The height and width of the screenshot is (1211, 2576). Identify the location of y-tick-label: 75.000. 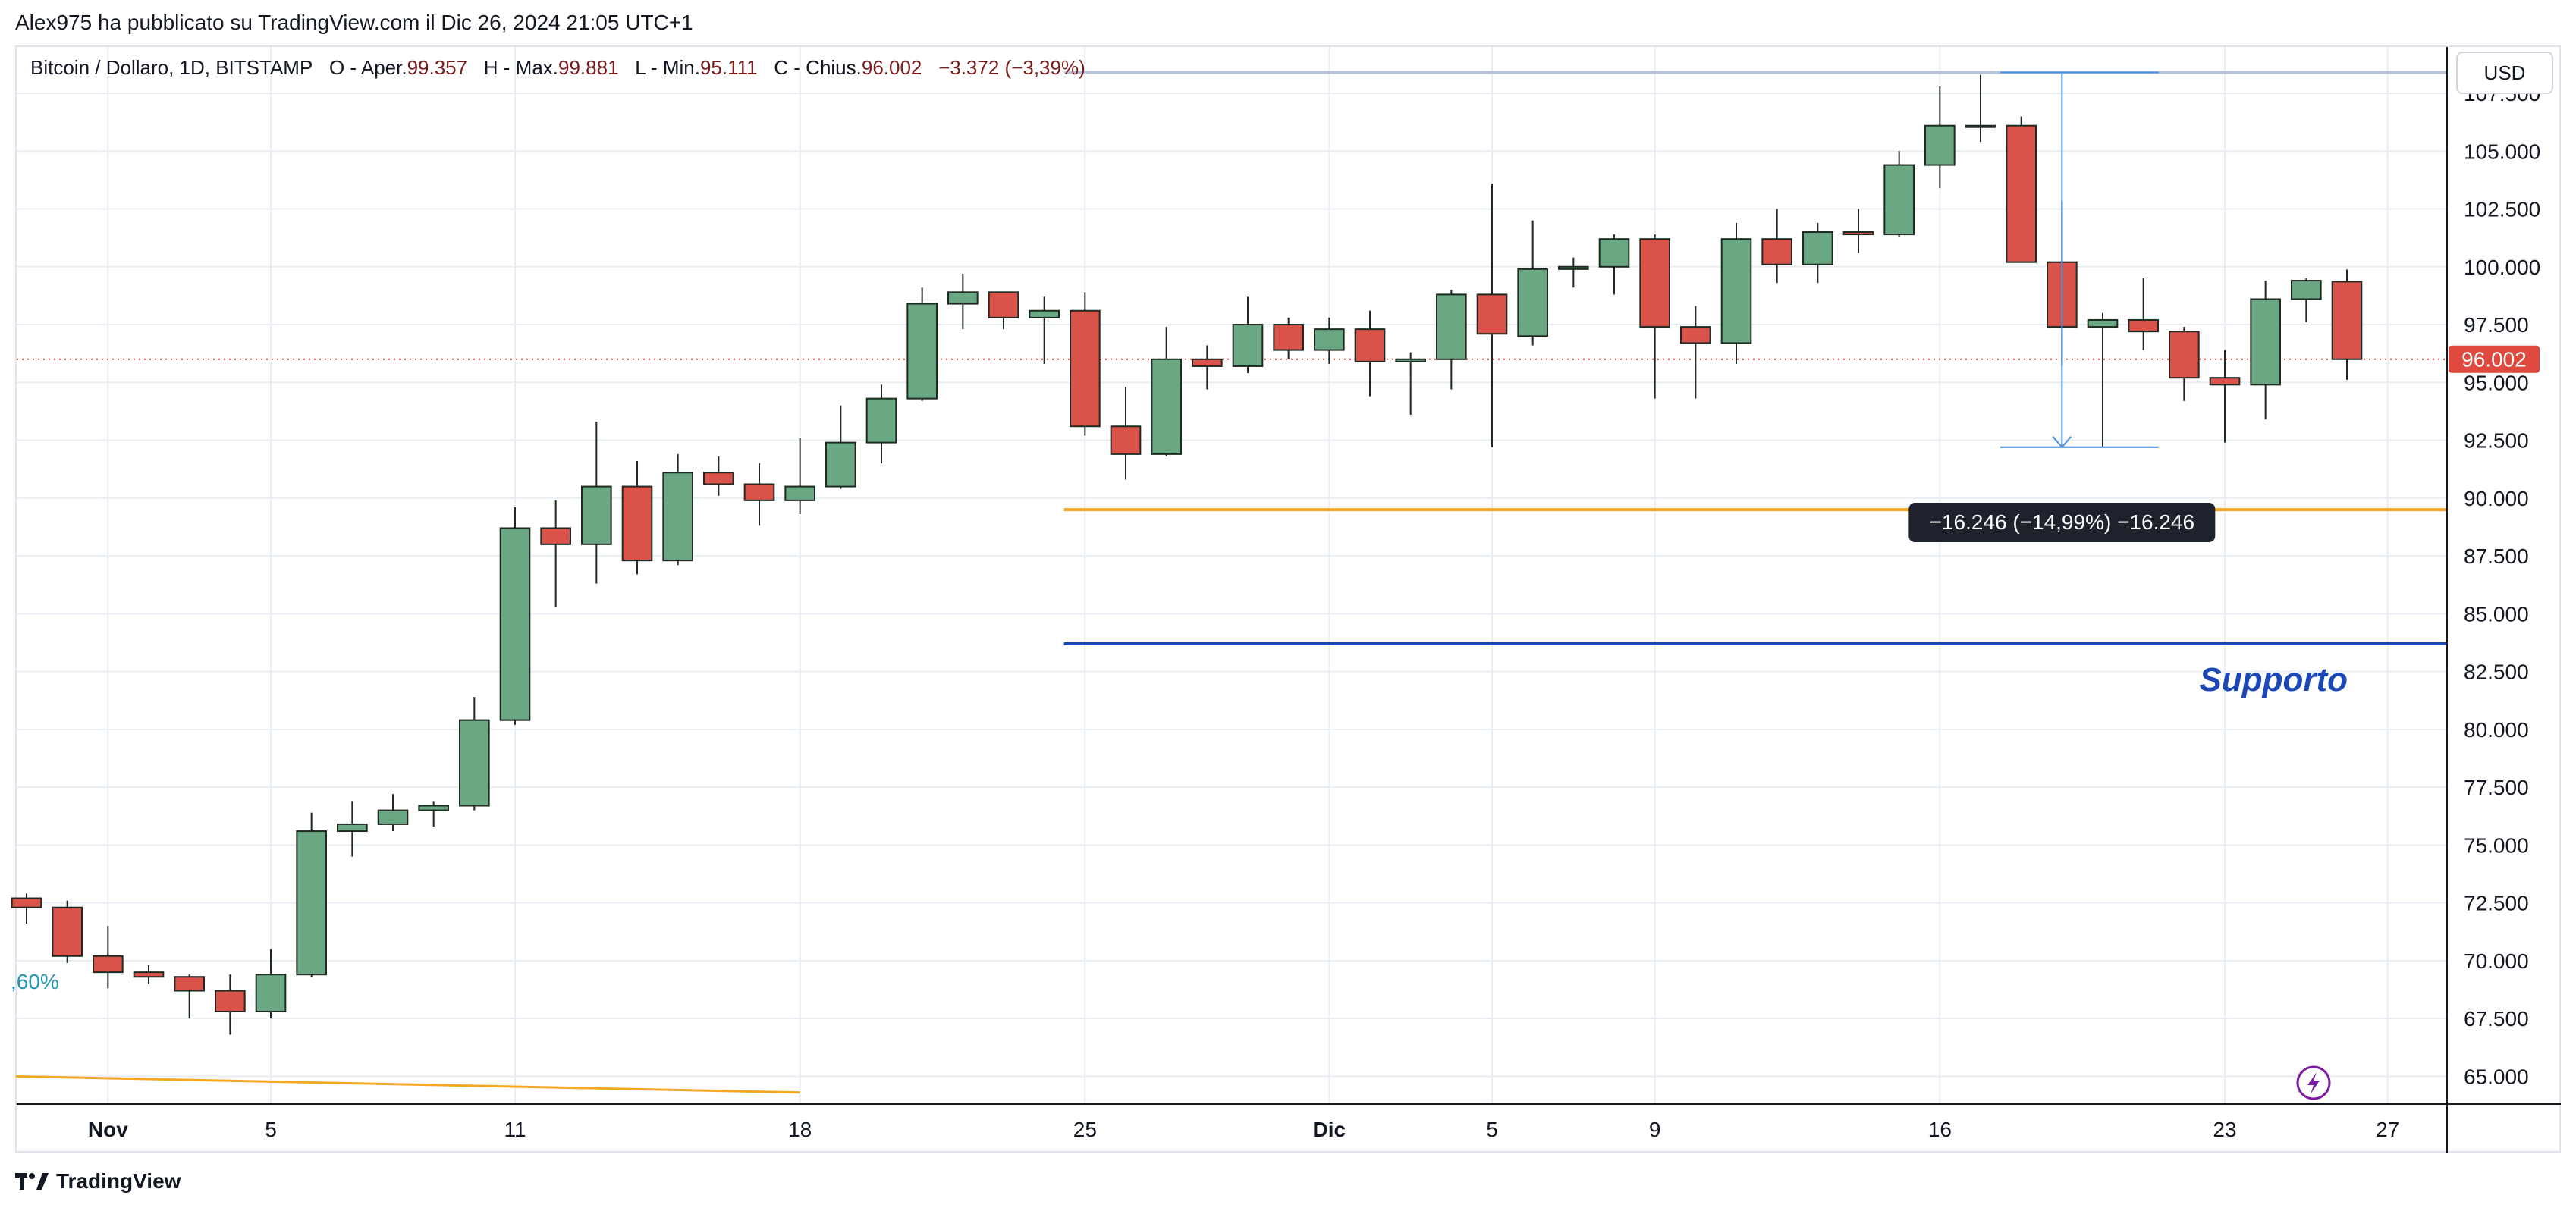
(2496, 845).